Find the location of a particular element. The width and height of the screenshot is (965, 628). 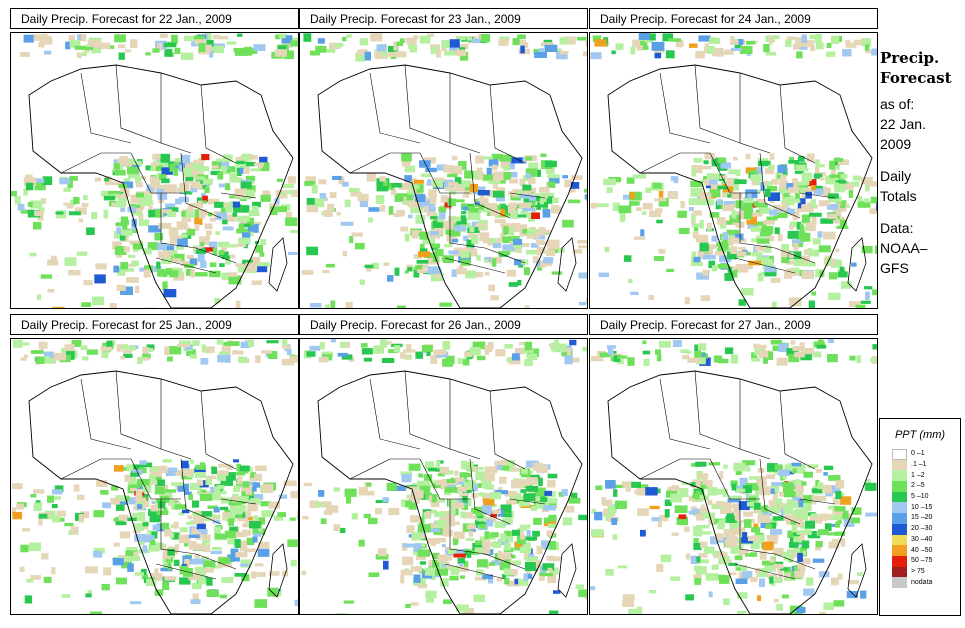

legend-item: 15 –20 is located at coordinates (920, 518).